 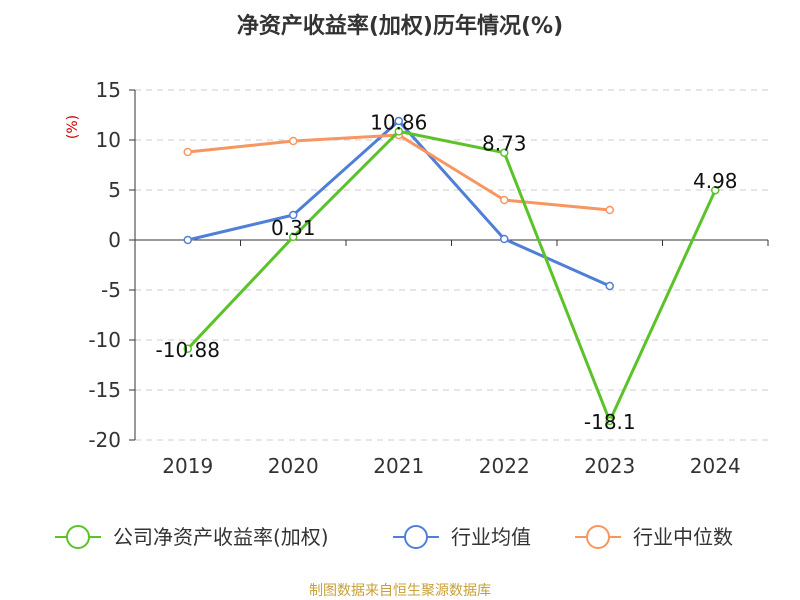 What do you see at coordinates (491, 537) in the screenshot?
I see `legend-label: 行业均值` at bounding box center [491, 537].